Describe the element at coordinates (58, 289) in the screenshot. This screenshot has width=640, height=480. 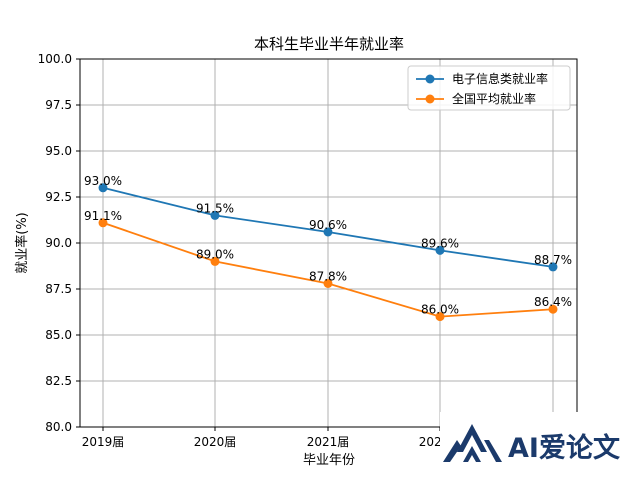
I see `y-tick-label: 87.5` at that location.